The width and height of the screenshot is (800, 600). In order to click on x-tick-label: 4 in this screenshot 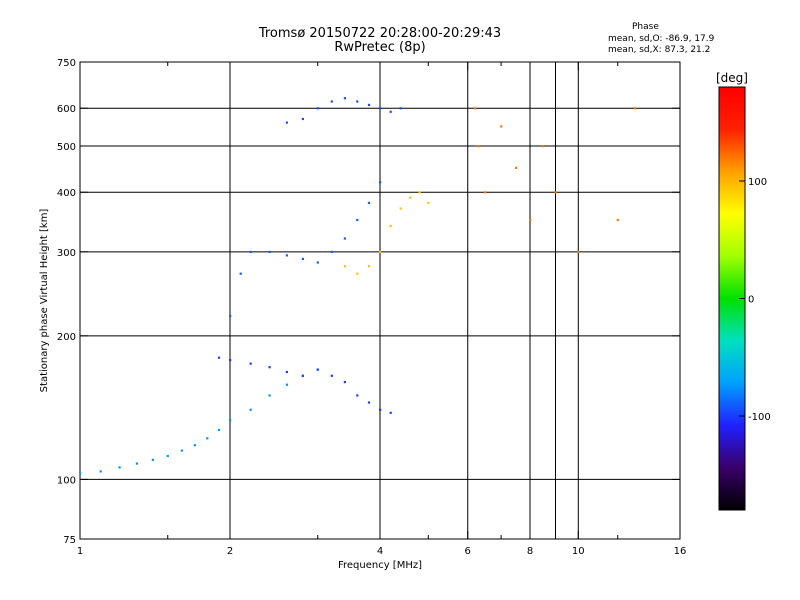, I will do `click(380, 551)`.